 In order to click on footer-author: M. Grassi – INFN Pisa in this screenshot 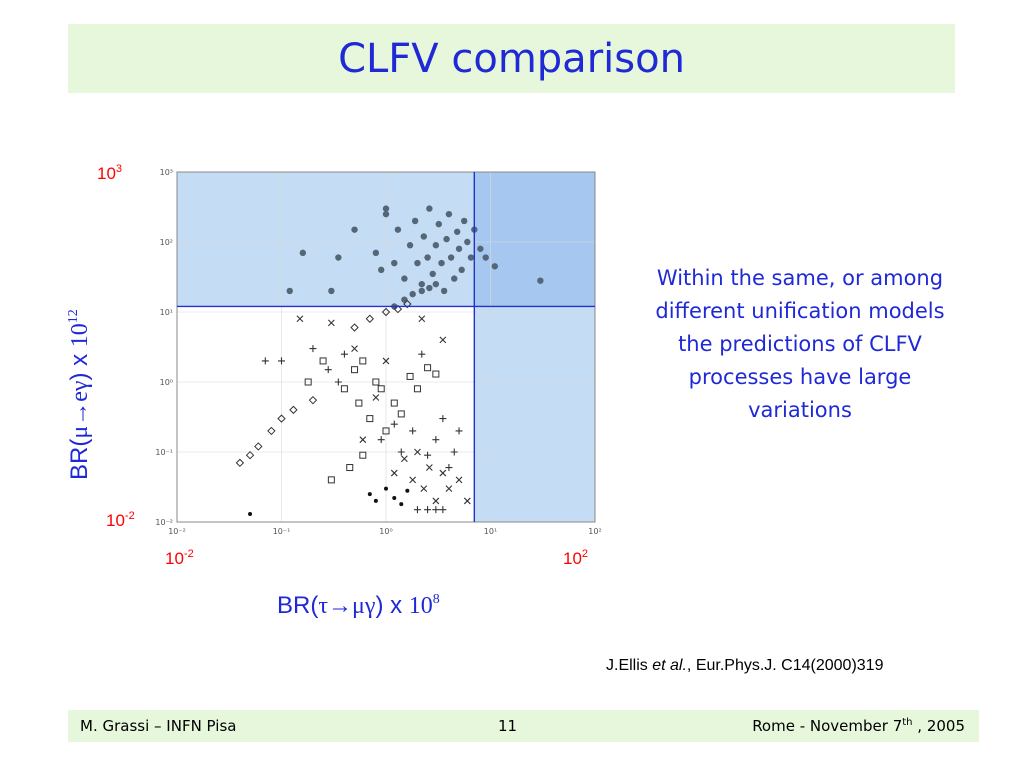, I will do `click(158, 726)`.